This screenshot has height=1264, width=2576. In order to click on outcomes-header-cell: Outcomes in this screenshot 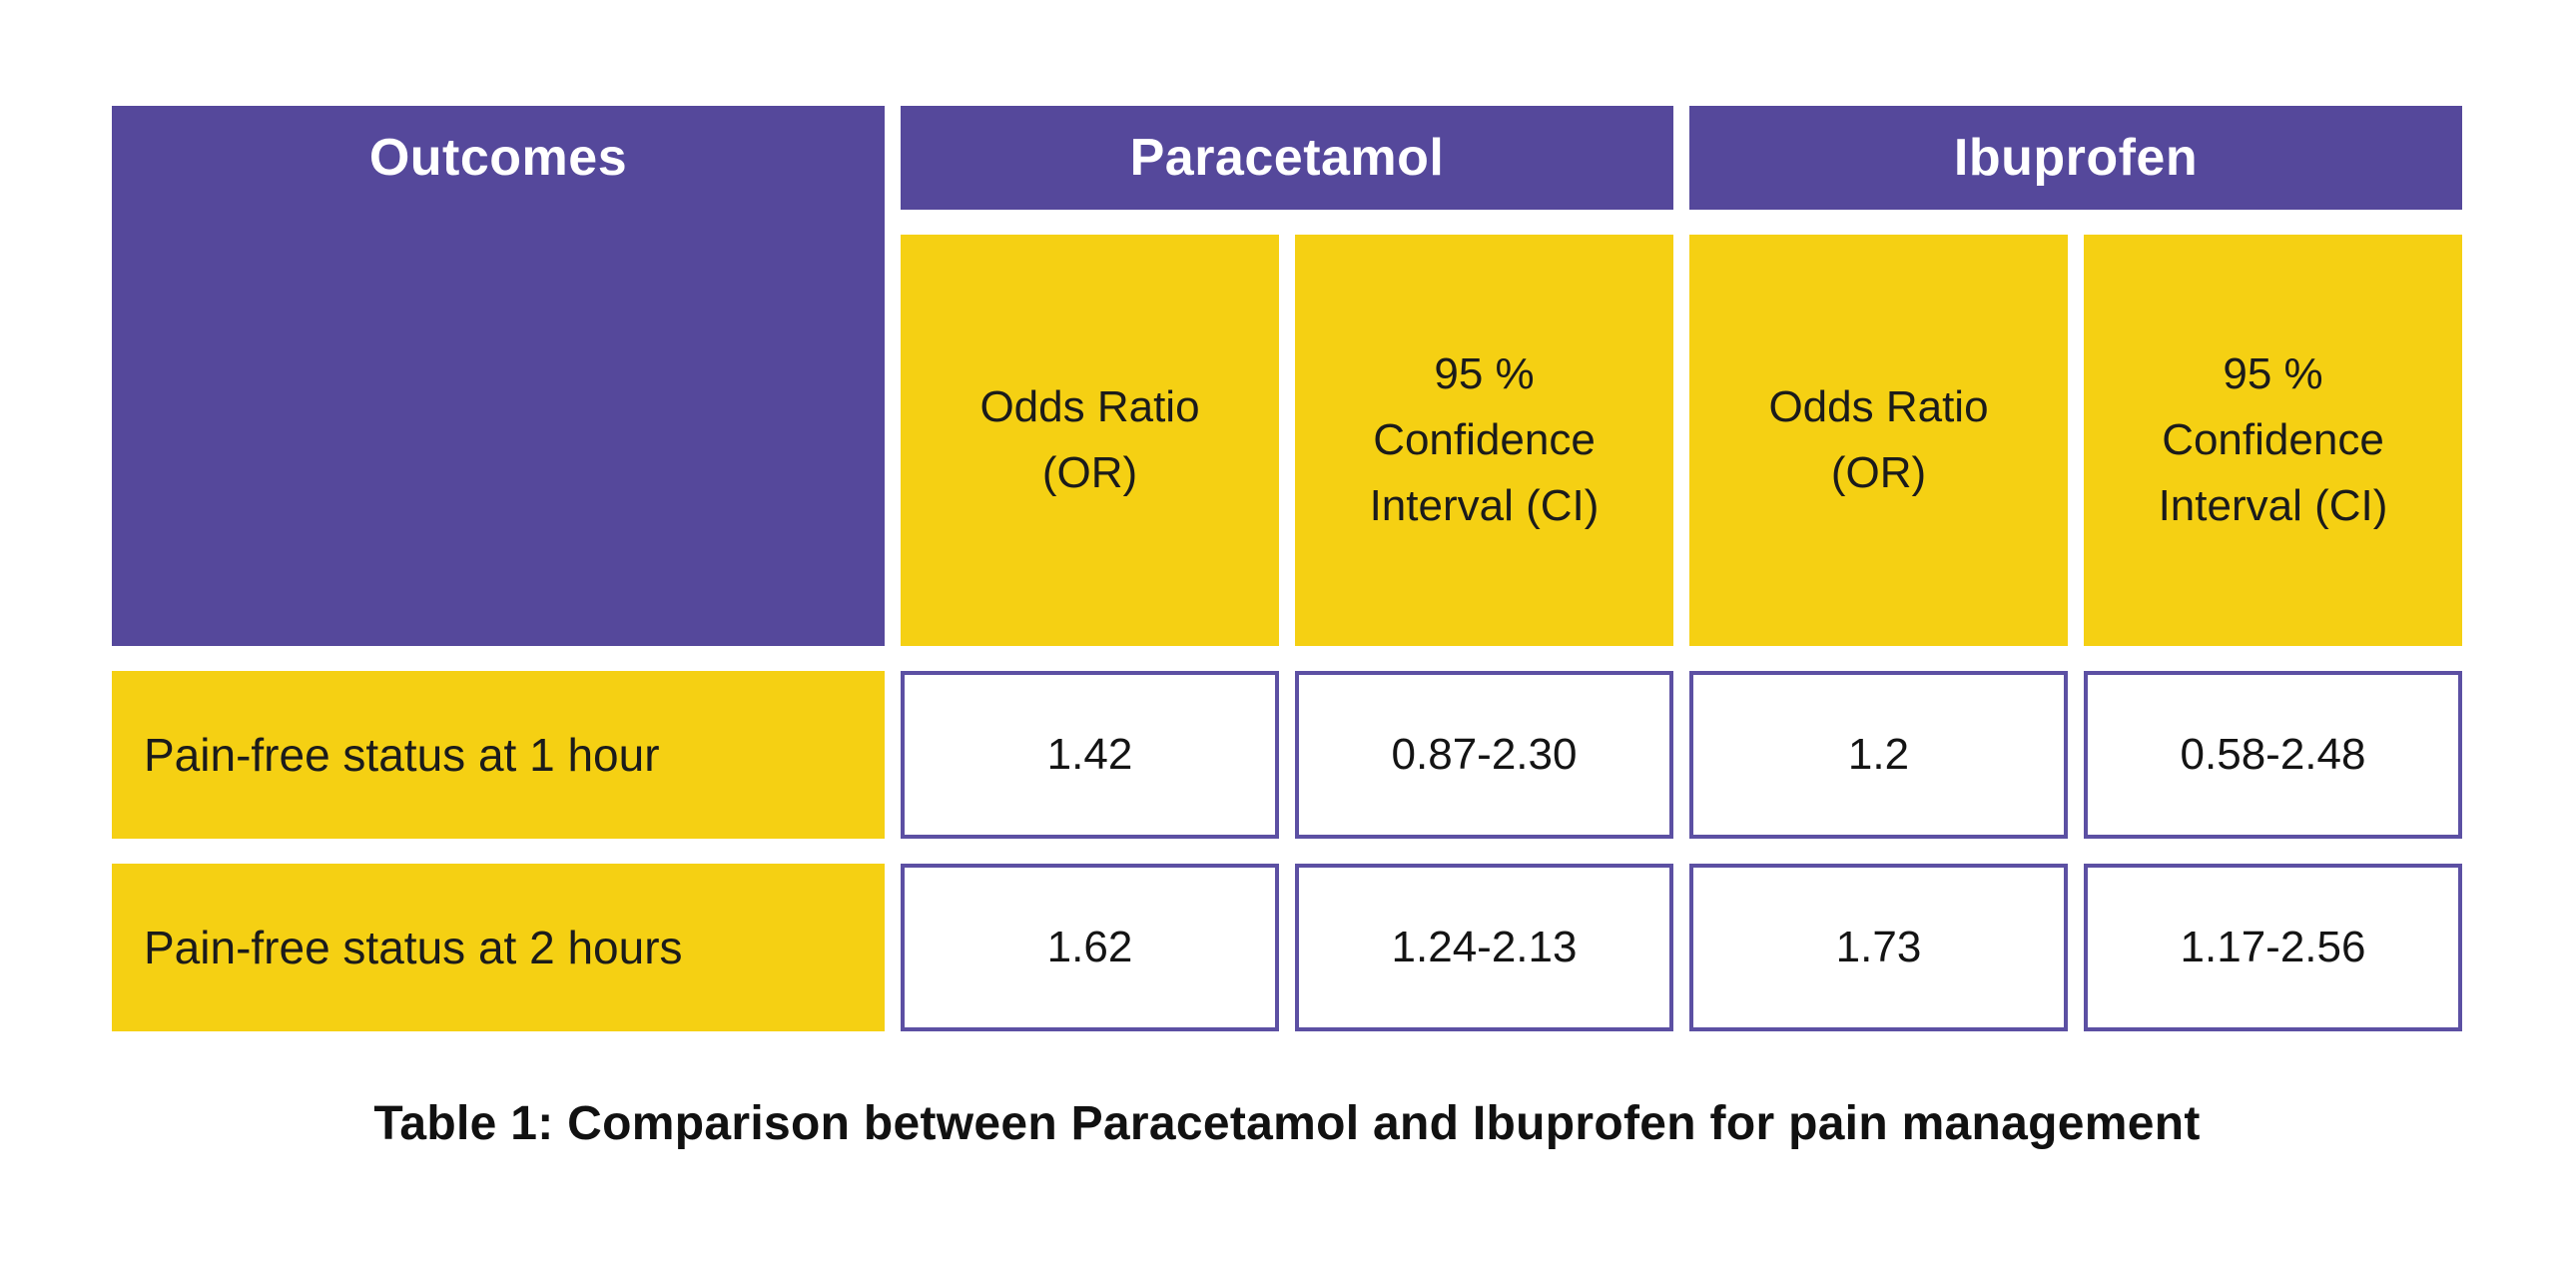, I will do `click(498, 376)`.